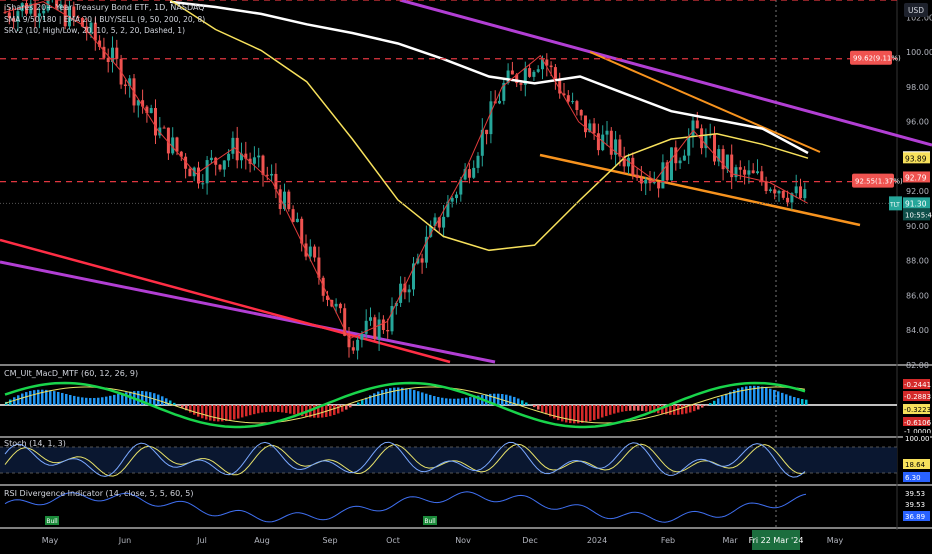  What do you see at coordinates (917, 226) in the screenshot?
I see `y-tick-label: 90.00` at bounding box center [917, 226].